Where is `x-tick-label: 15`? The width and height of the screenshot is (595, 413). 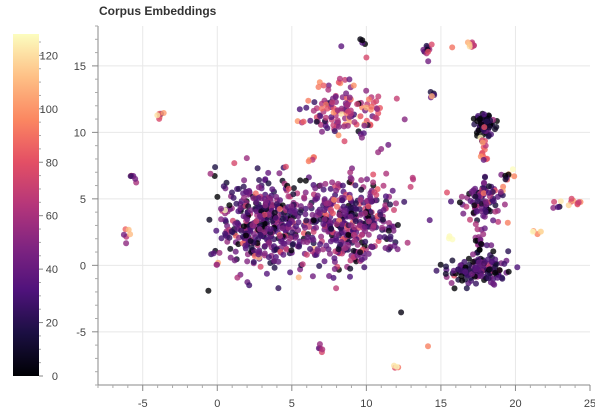
x-tick-label: 15 is located at coordinates (441, 404).